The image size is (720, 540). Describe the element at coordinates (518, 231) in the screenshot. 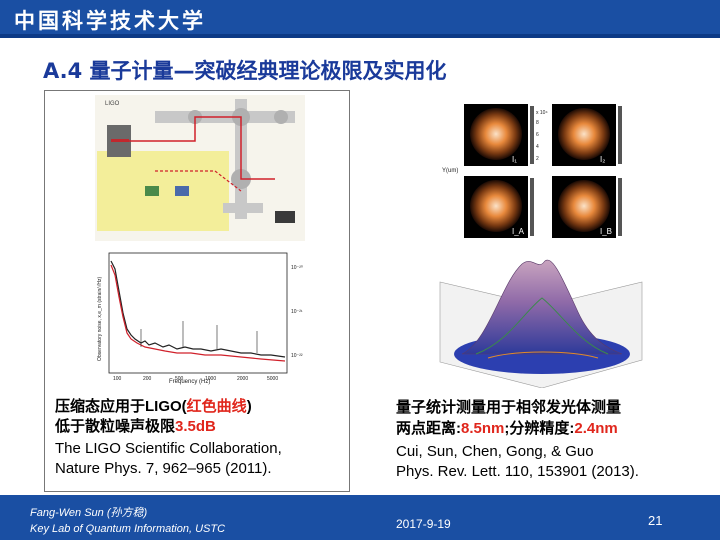

I see `map-label: I_A` at that location.